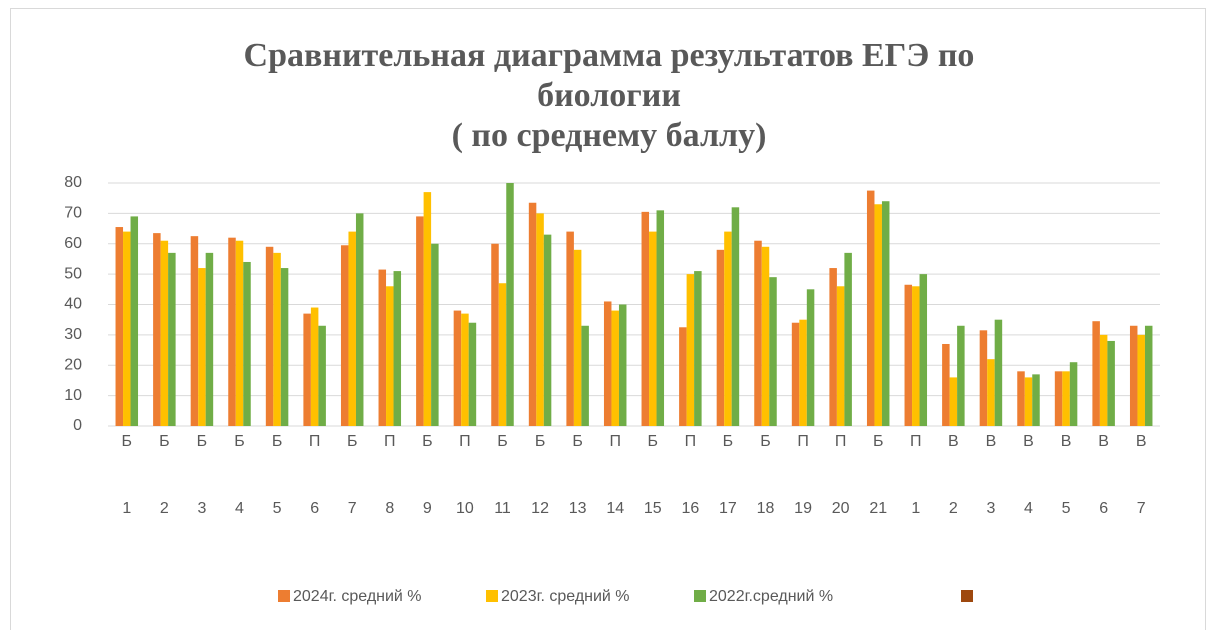 The height and width of the screenshot is (630, 1218). What do you see at coordinates (609, 135) in the screenshot?
I see `chart-subtitle: ( по среднему баллу)` at bounding box center [609, 135].